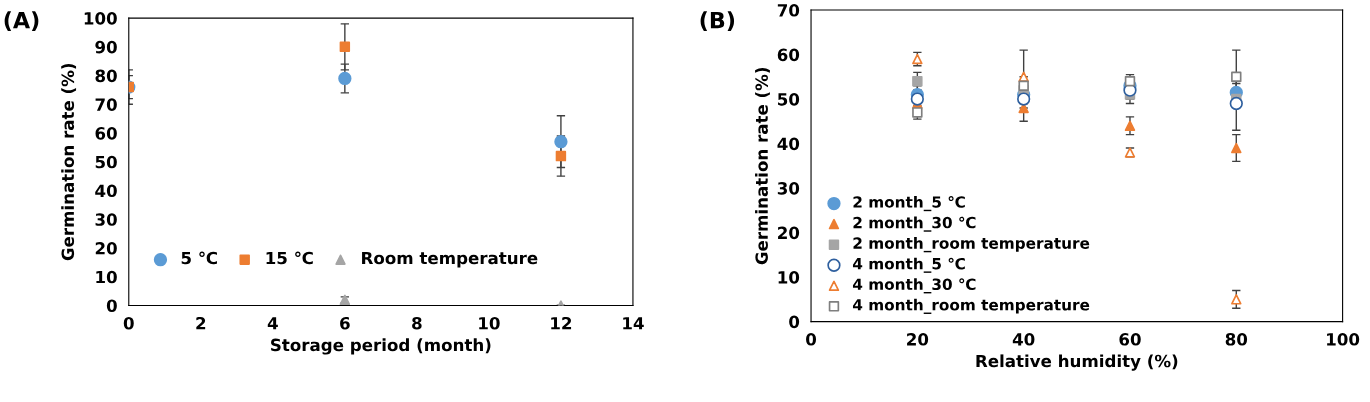 The width and height of the screenshot is (1370, 402). What do you see at coordinates (201, 323) in the screenshot?
I see `x-tick-label: 2` at bounding box center [201, 323].